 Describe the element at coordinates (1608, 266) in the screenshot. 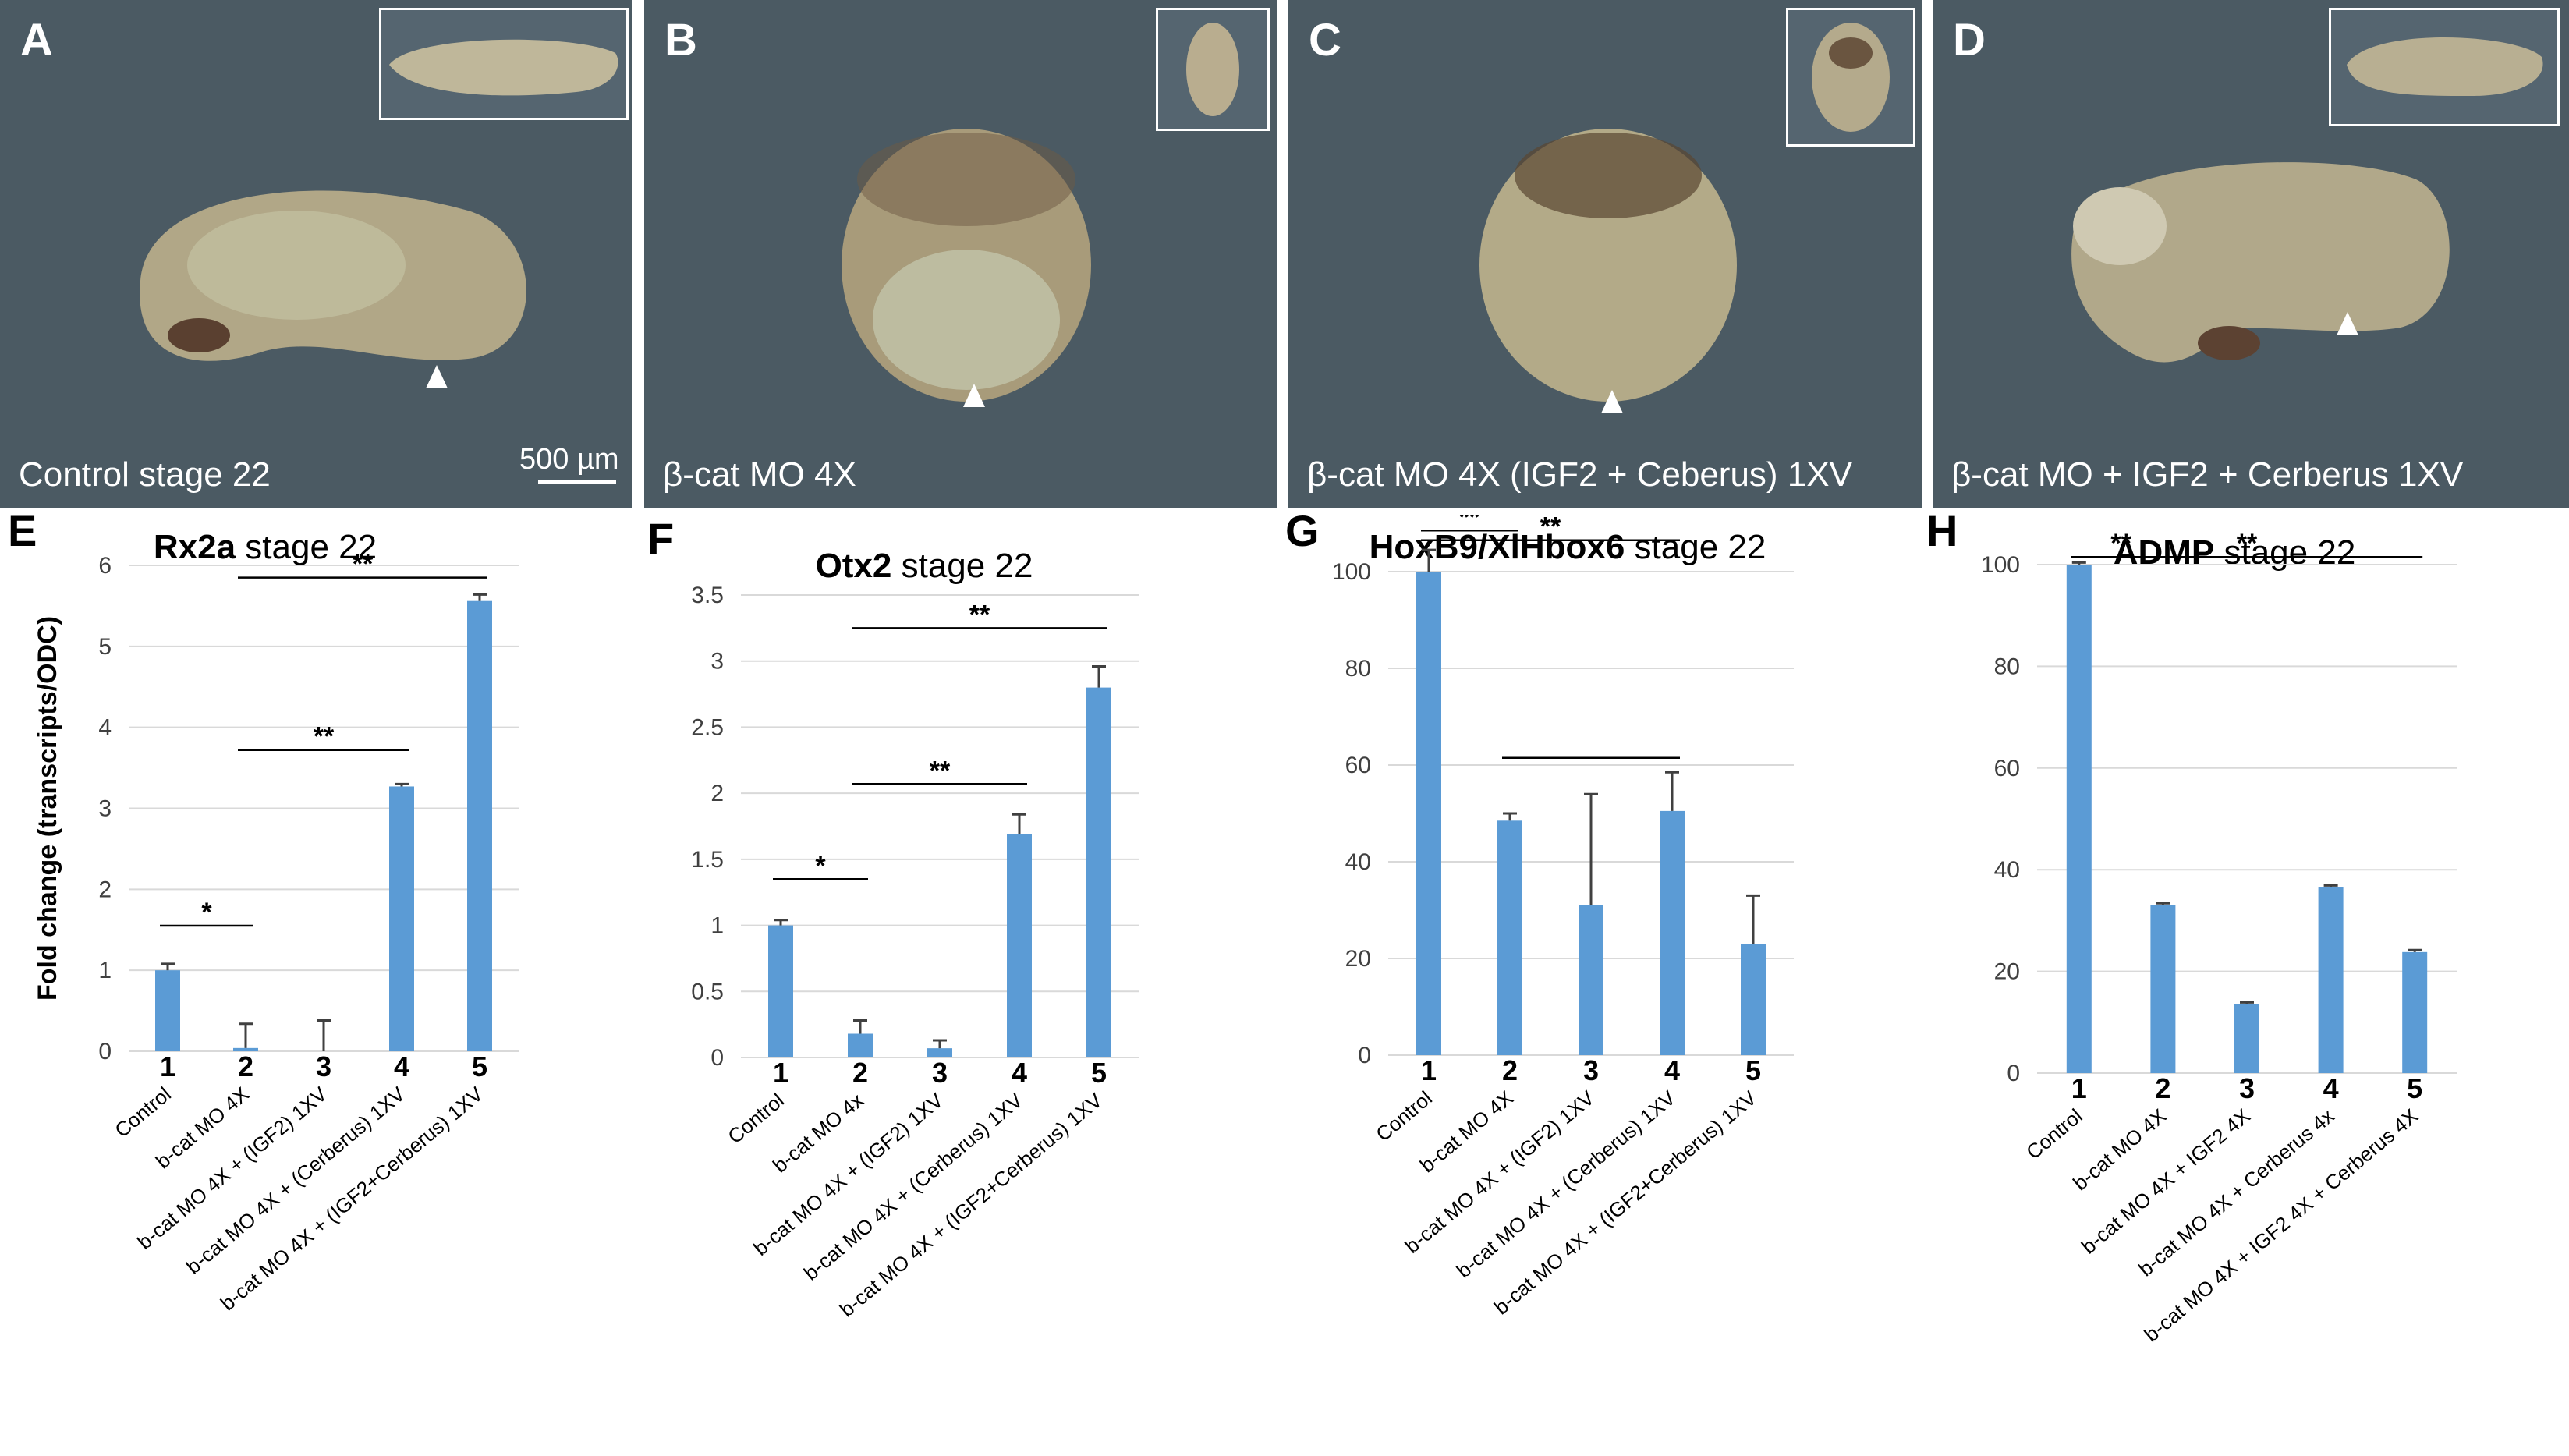

I see `embryo-image-c` at that location.